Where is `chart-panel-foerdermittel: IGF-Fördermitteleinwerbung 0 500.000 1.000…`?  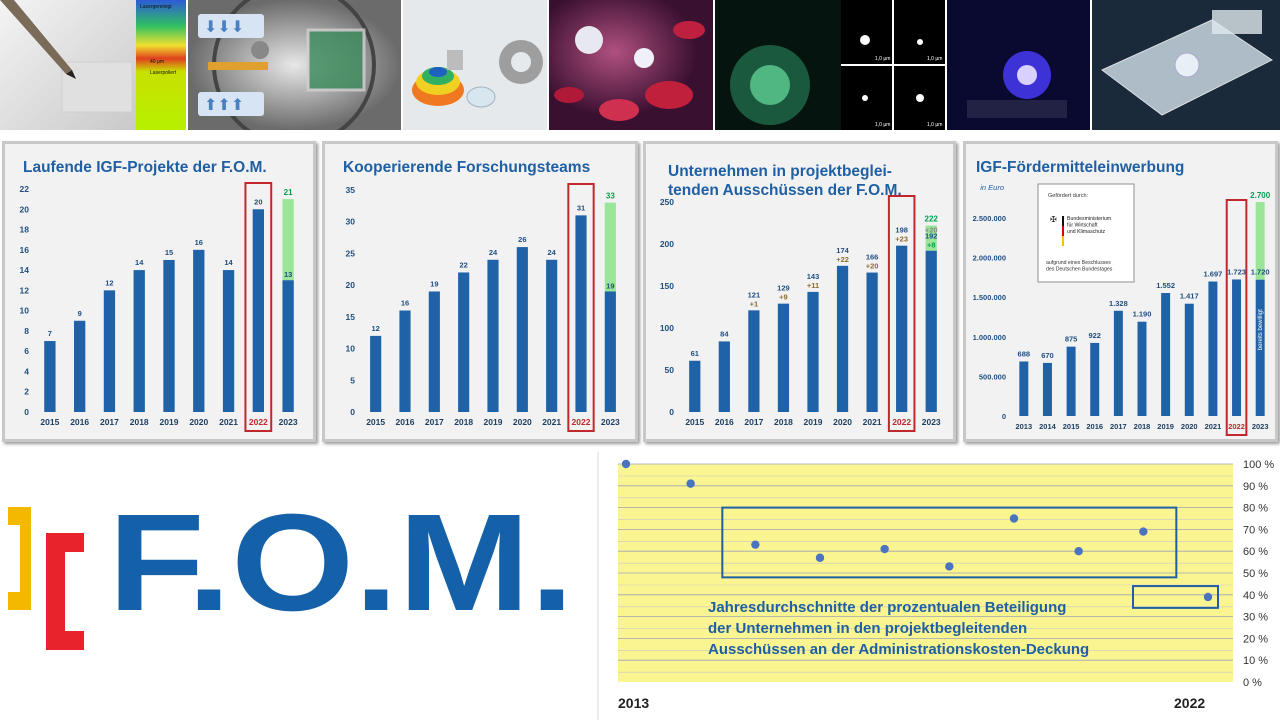
chart-panel-foerdermittel: IGF-Fördermitteleinwerbung 0 500.000 1.000… is located at coordinates (1120, 291).